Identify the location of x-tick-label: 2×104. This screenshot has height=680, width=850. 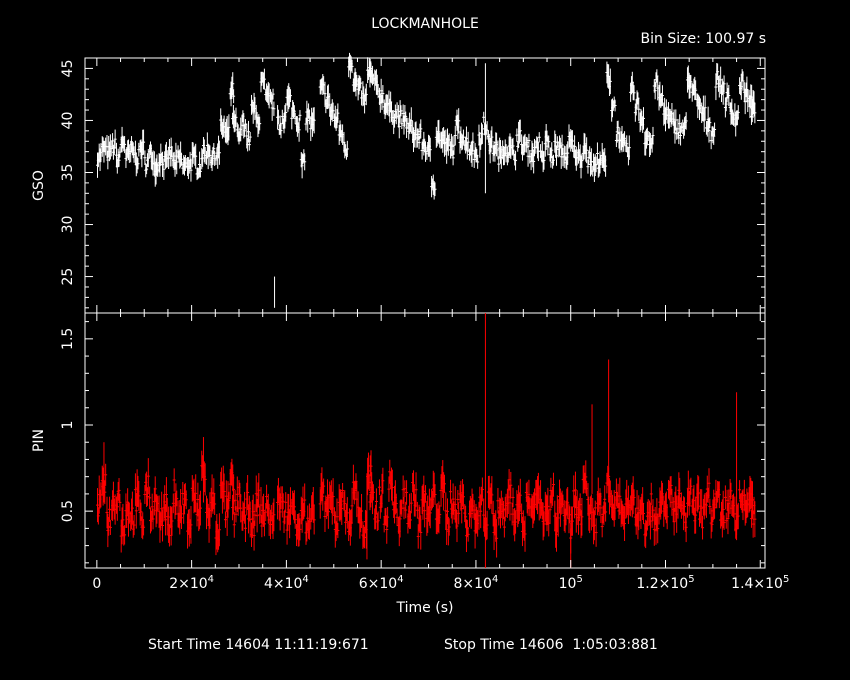
(191, 583).